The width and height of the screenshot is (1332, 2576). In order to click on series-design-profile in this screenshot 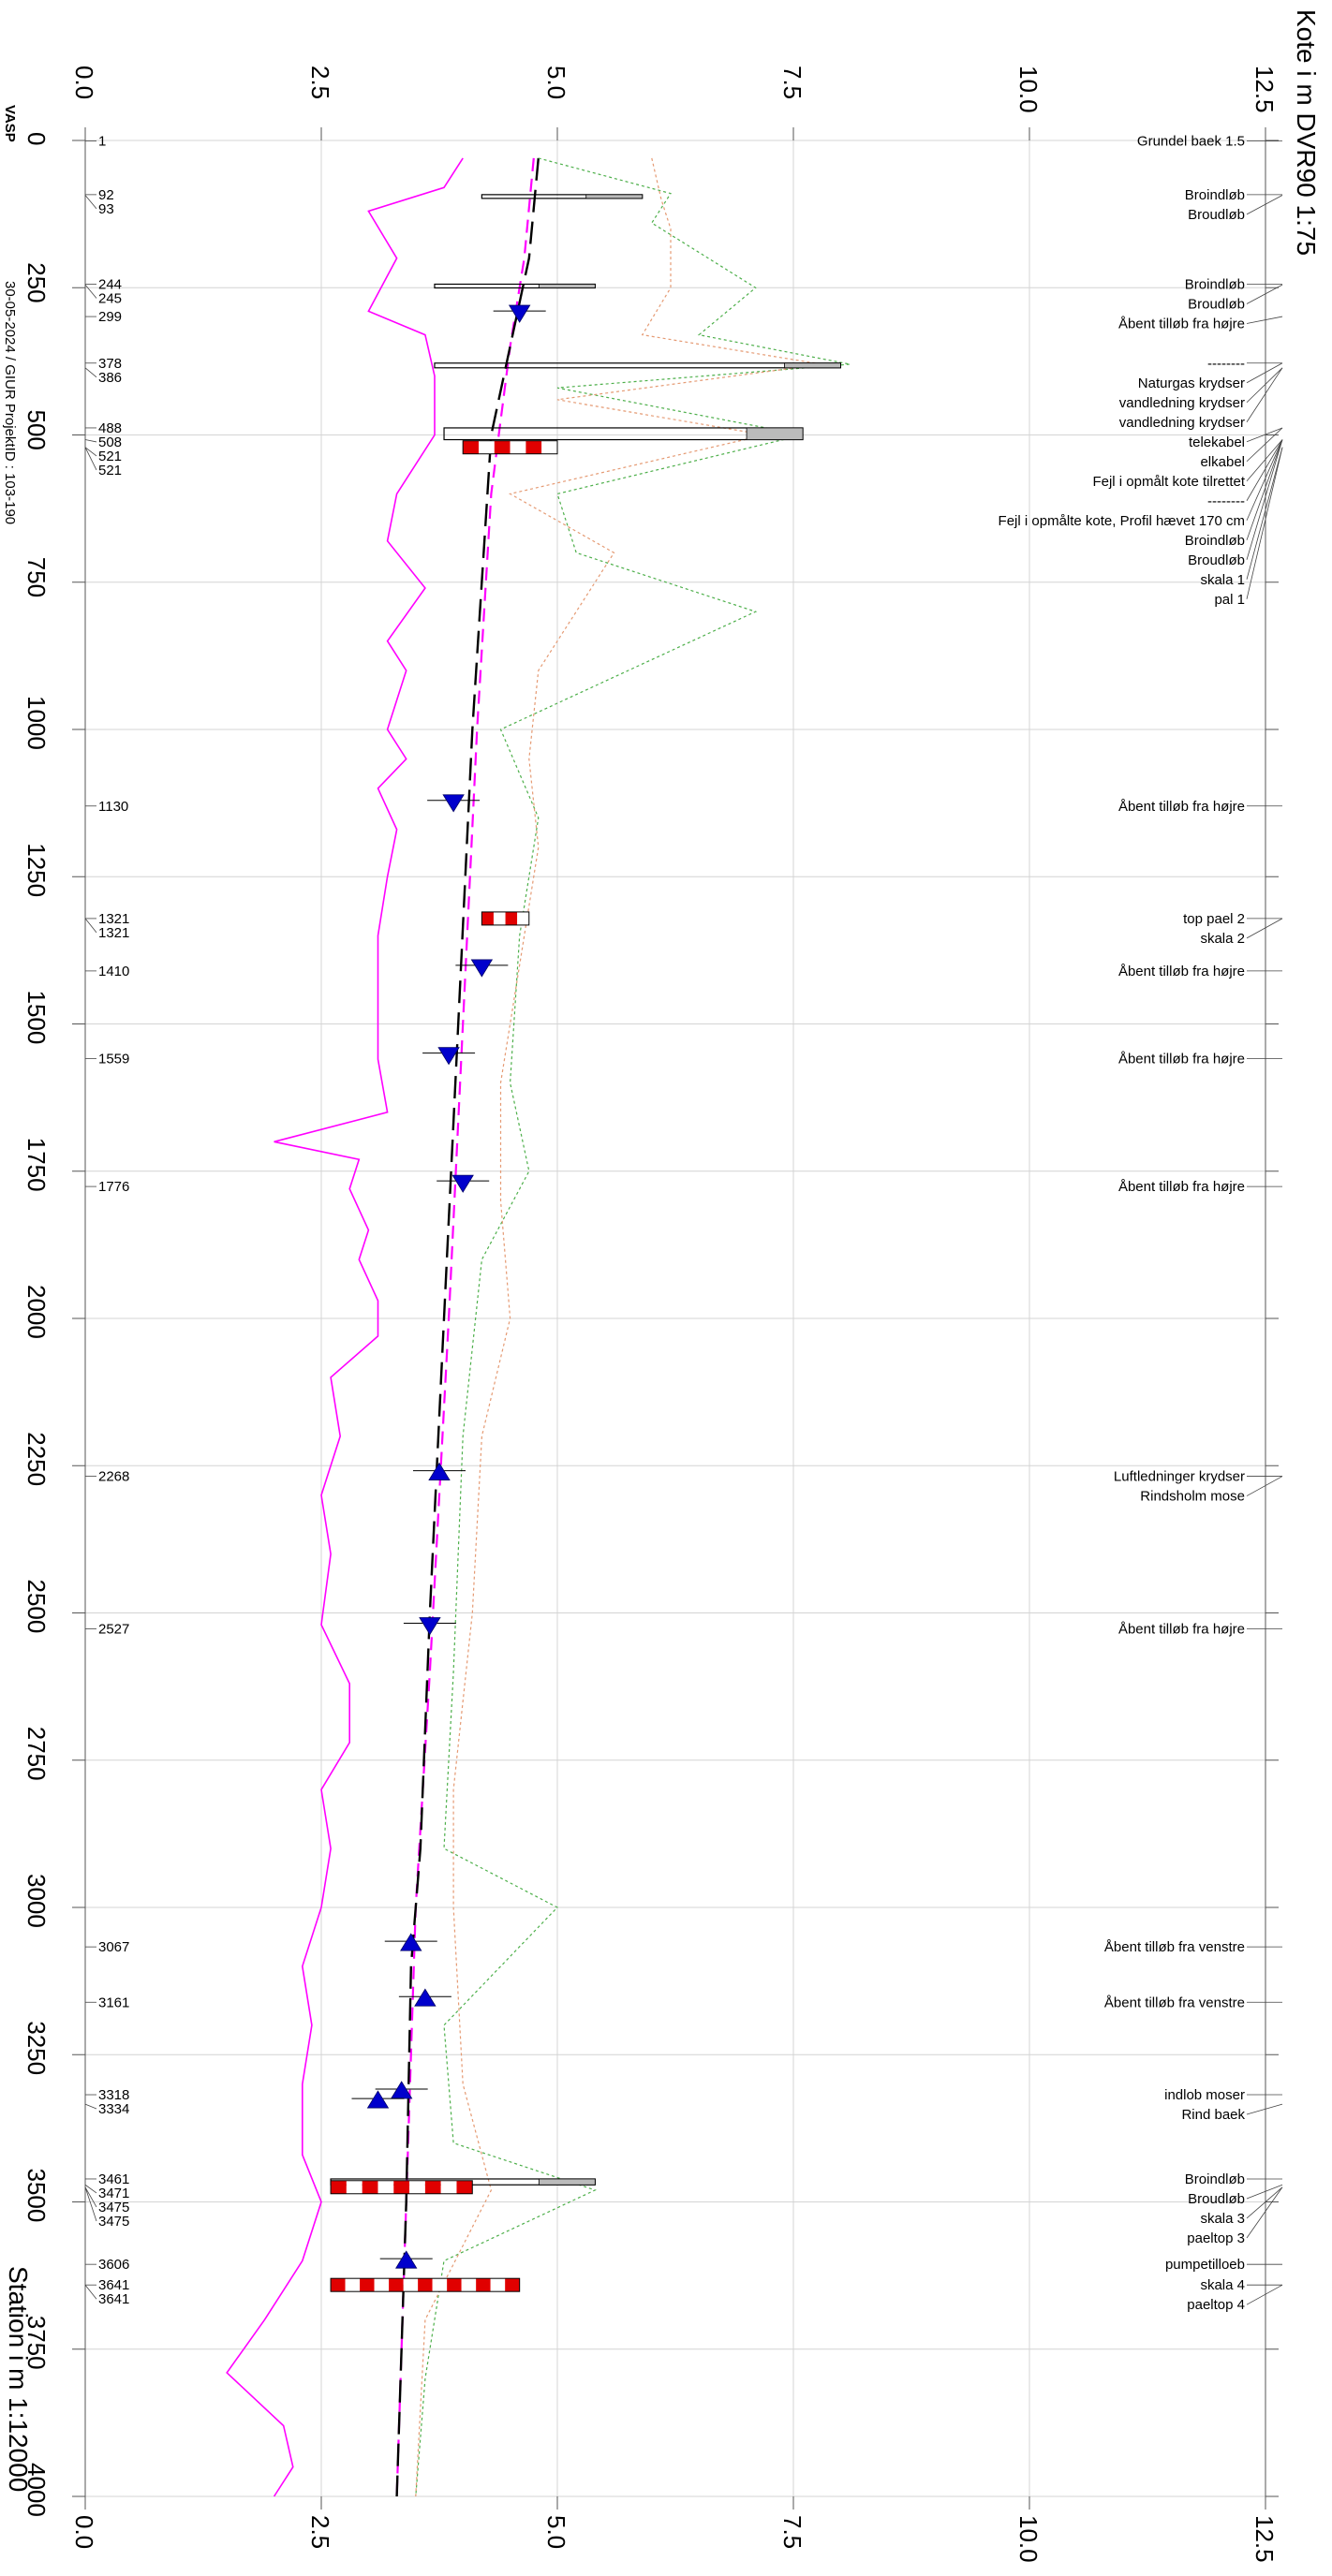, I will do `click(467, 1327)`.